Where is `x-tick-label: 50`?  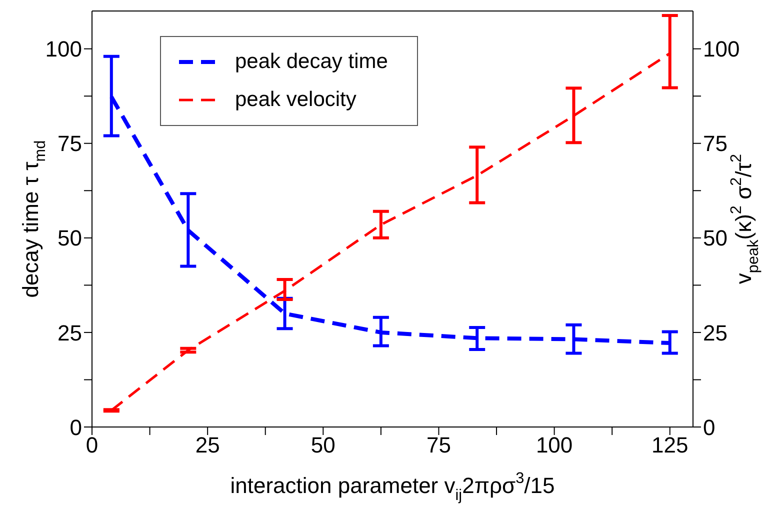
x-tick-label: 50 is located at coordinates (323, 445).